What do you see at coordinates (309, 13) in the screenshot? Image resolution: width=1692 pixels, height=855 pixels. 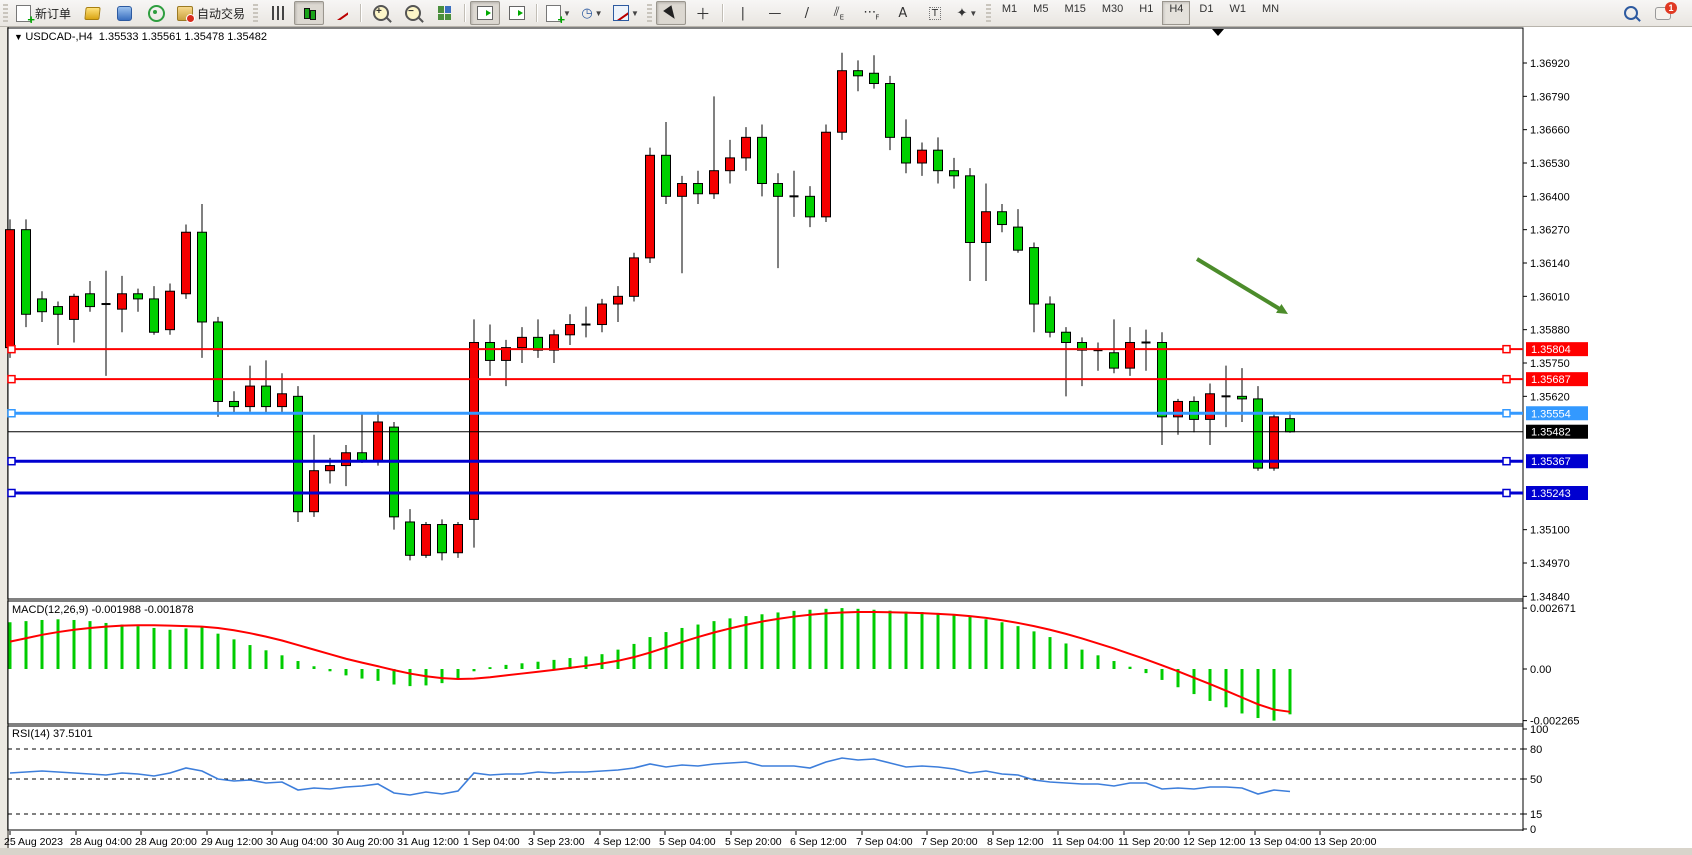 I see `candlestick-chart-button` at bounding box center [309, 13].